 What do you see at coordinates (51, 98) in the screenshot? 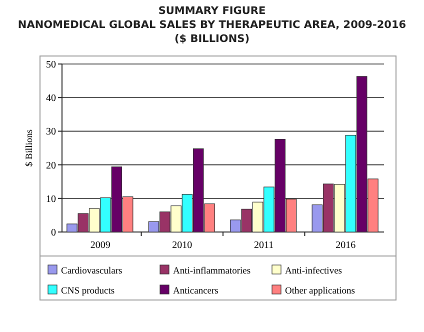
I see `y-tick-label: 40` at bounding box center [51, 98].